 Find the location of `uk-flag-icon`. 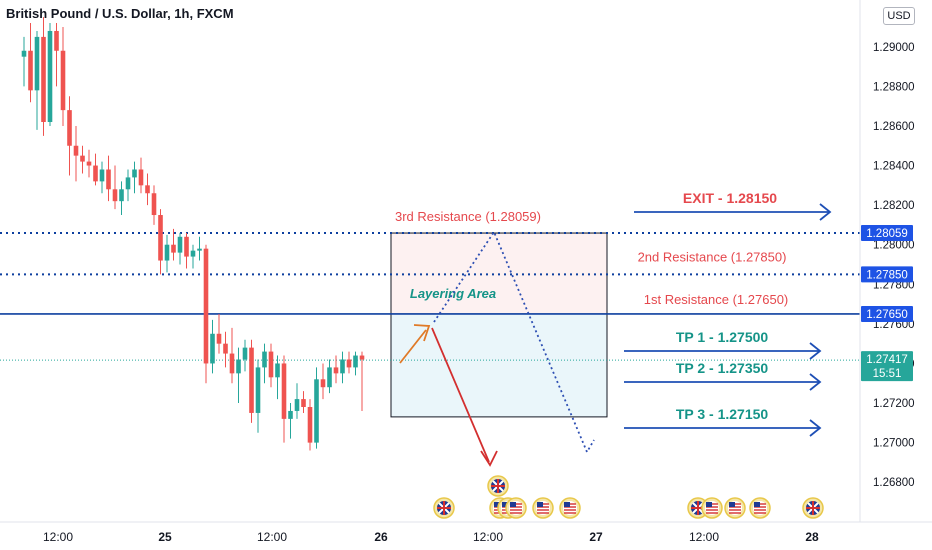

uk-flag-icon is located at coordinates (498, 486).